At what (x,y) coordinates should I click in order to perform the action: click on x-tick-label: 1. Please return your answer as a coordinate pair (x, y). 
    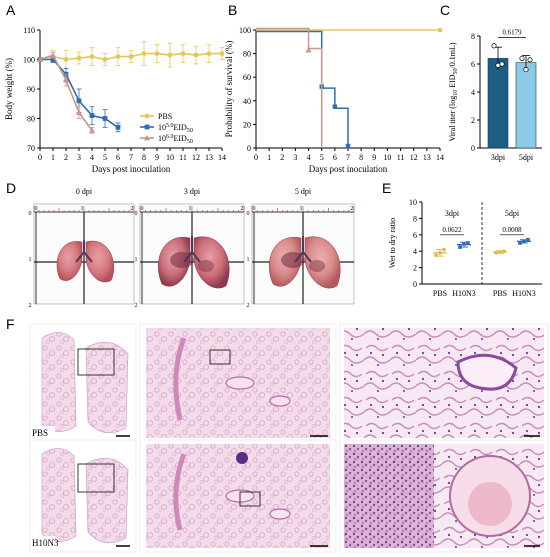
    Looking at the image, I should click on (269, 157).